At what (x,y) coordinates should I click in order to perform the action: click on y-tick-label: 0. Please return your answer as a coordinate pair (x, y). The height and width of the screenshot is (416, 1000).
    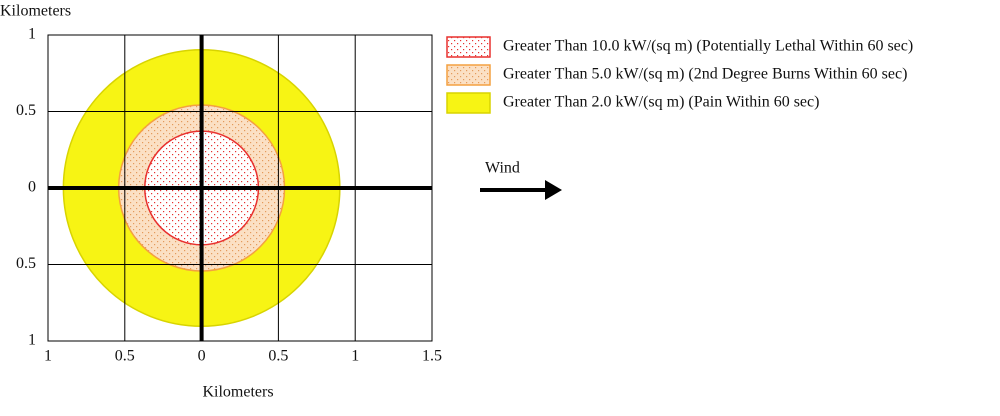
    Looking at the image, I should click on (32, 187).